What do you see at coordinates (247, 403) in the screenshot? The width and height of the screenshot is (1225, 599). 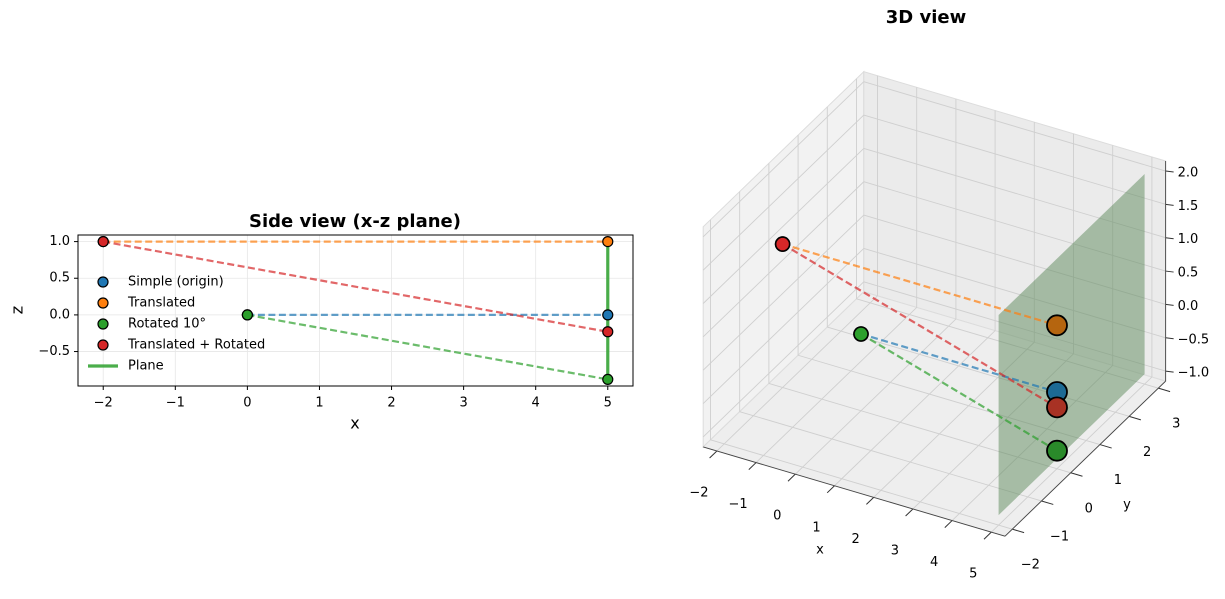 I see `x-tick-label: 0` at bounding box center [247, 403].